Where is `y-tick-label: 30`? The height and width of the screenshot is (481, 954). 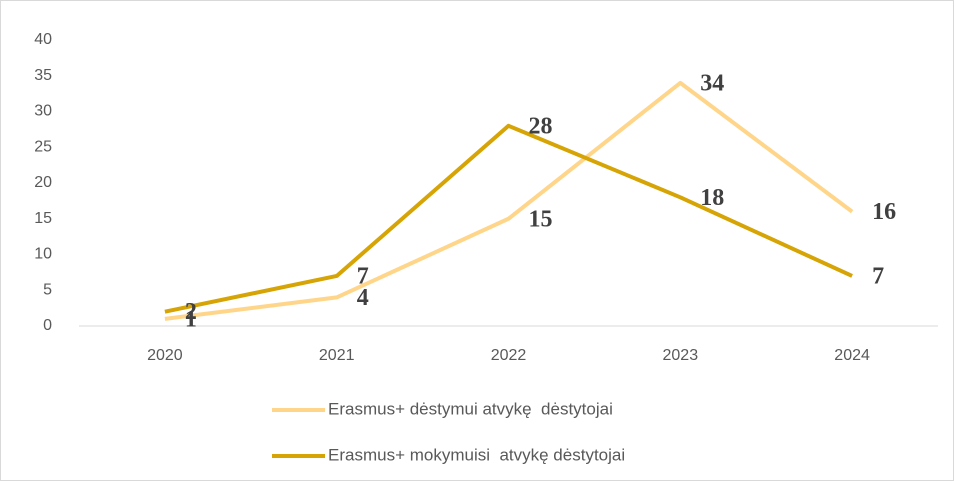 y-tick-label: 30 is located at coordinates (43, 111).